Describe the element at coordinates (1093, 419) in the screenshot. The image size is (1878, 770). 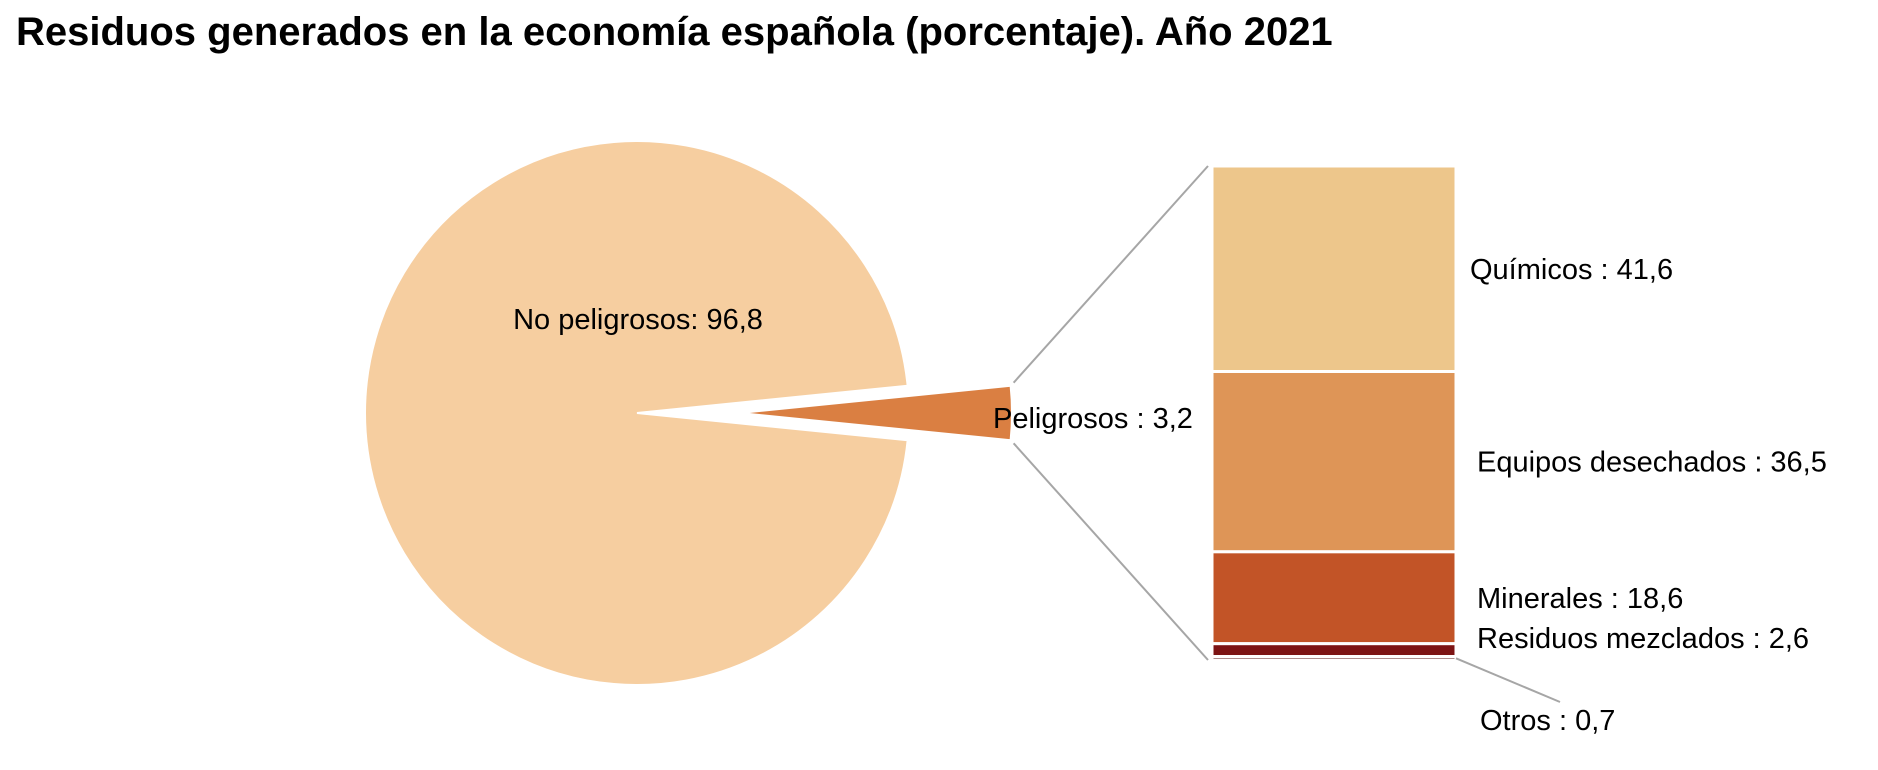
I see `pie-label-peligrosos: Peligrosos : 3,2` at that location.